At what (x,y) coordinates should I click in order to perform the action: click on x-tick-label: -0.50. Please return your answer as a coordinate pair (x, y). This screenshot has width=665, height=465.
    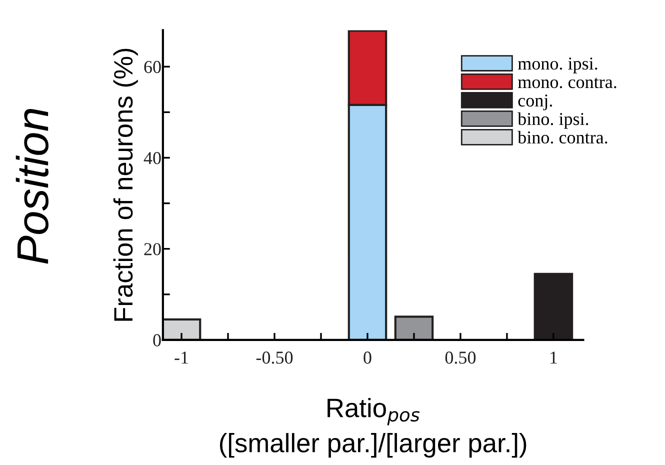
    Looking at the image, I should click on (274, 358).